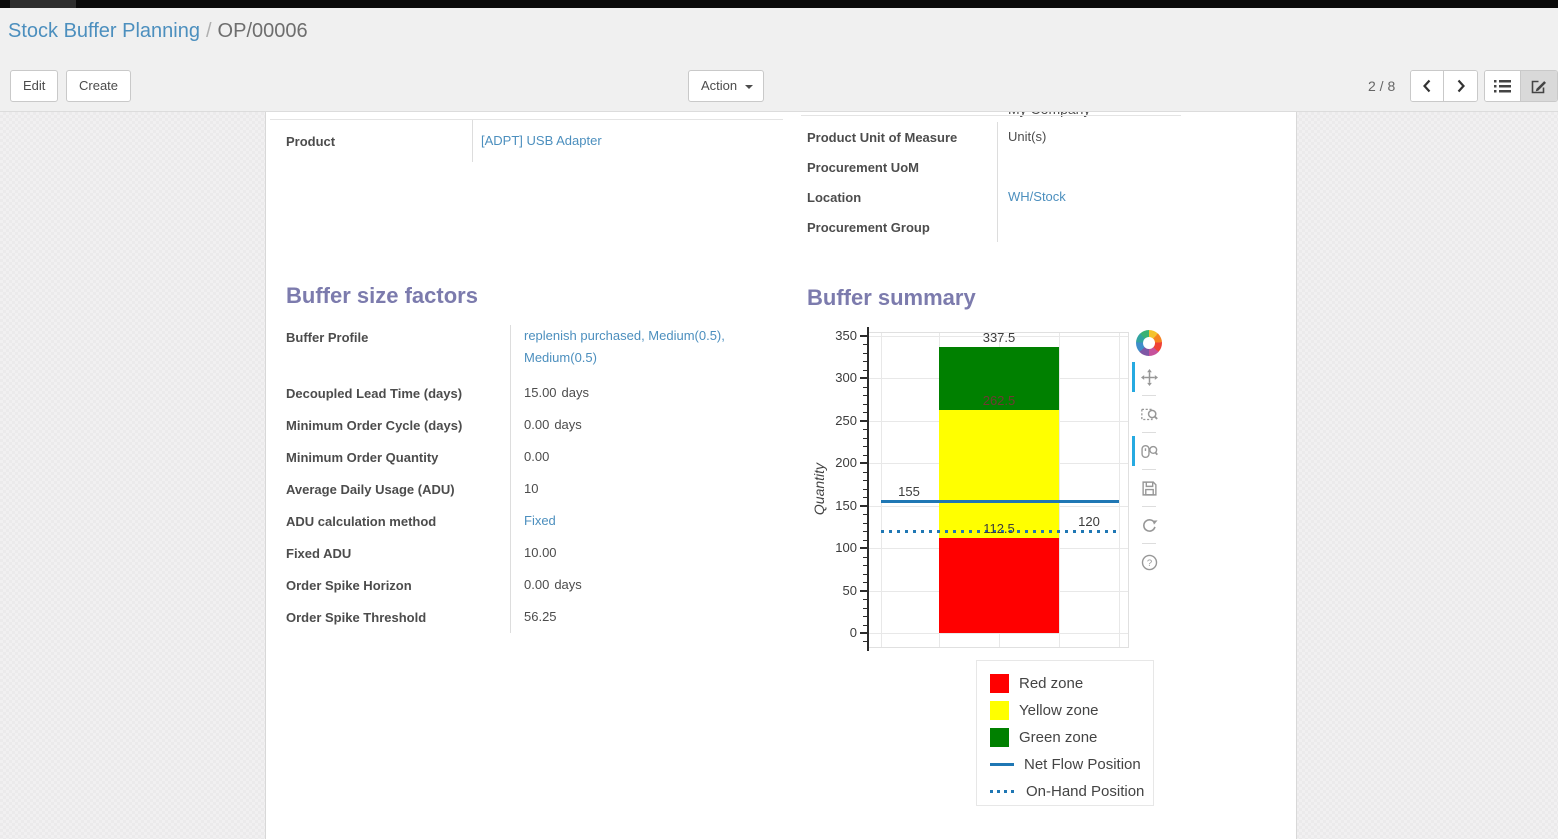  Describe the element at coordinates (1149, 377) in the screenshot. I see `pan-tool-icon` at that location.